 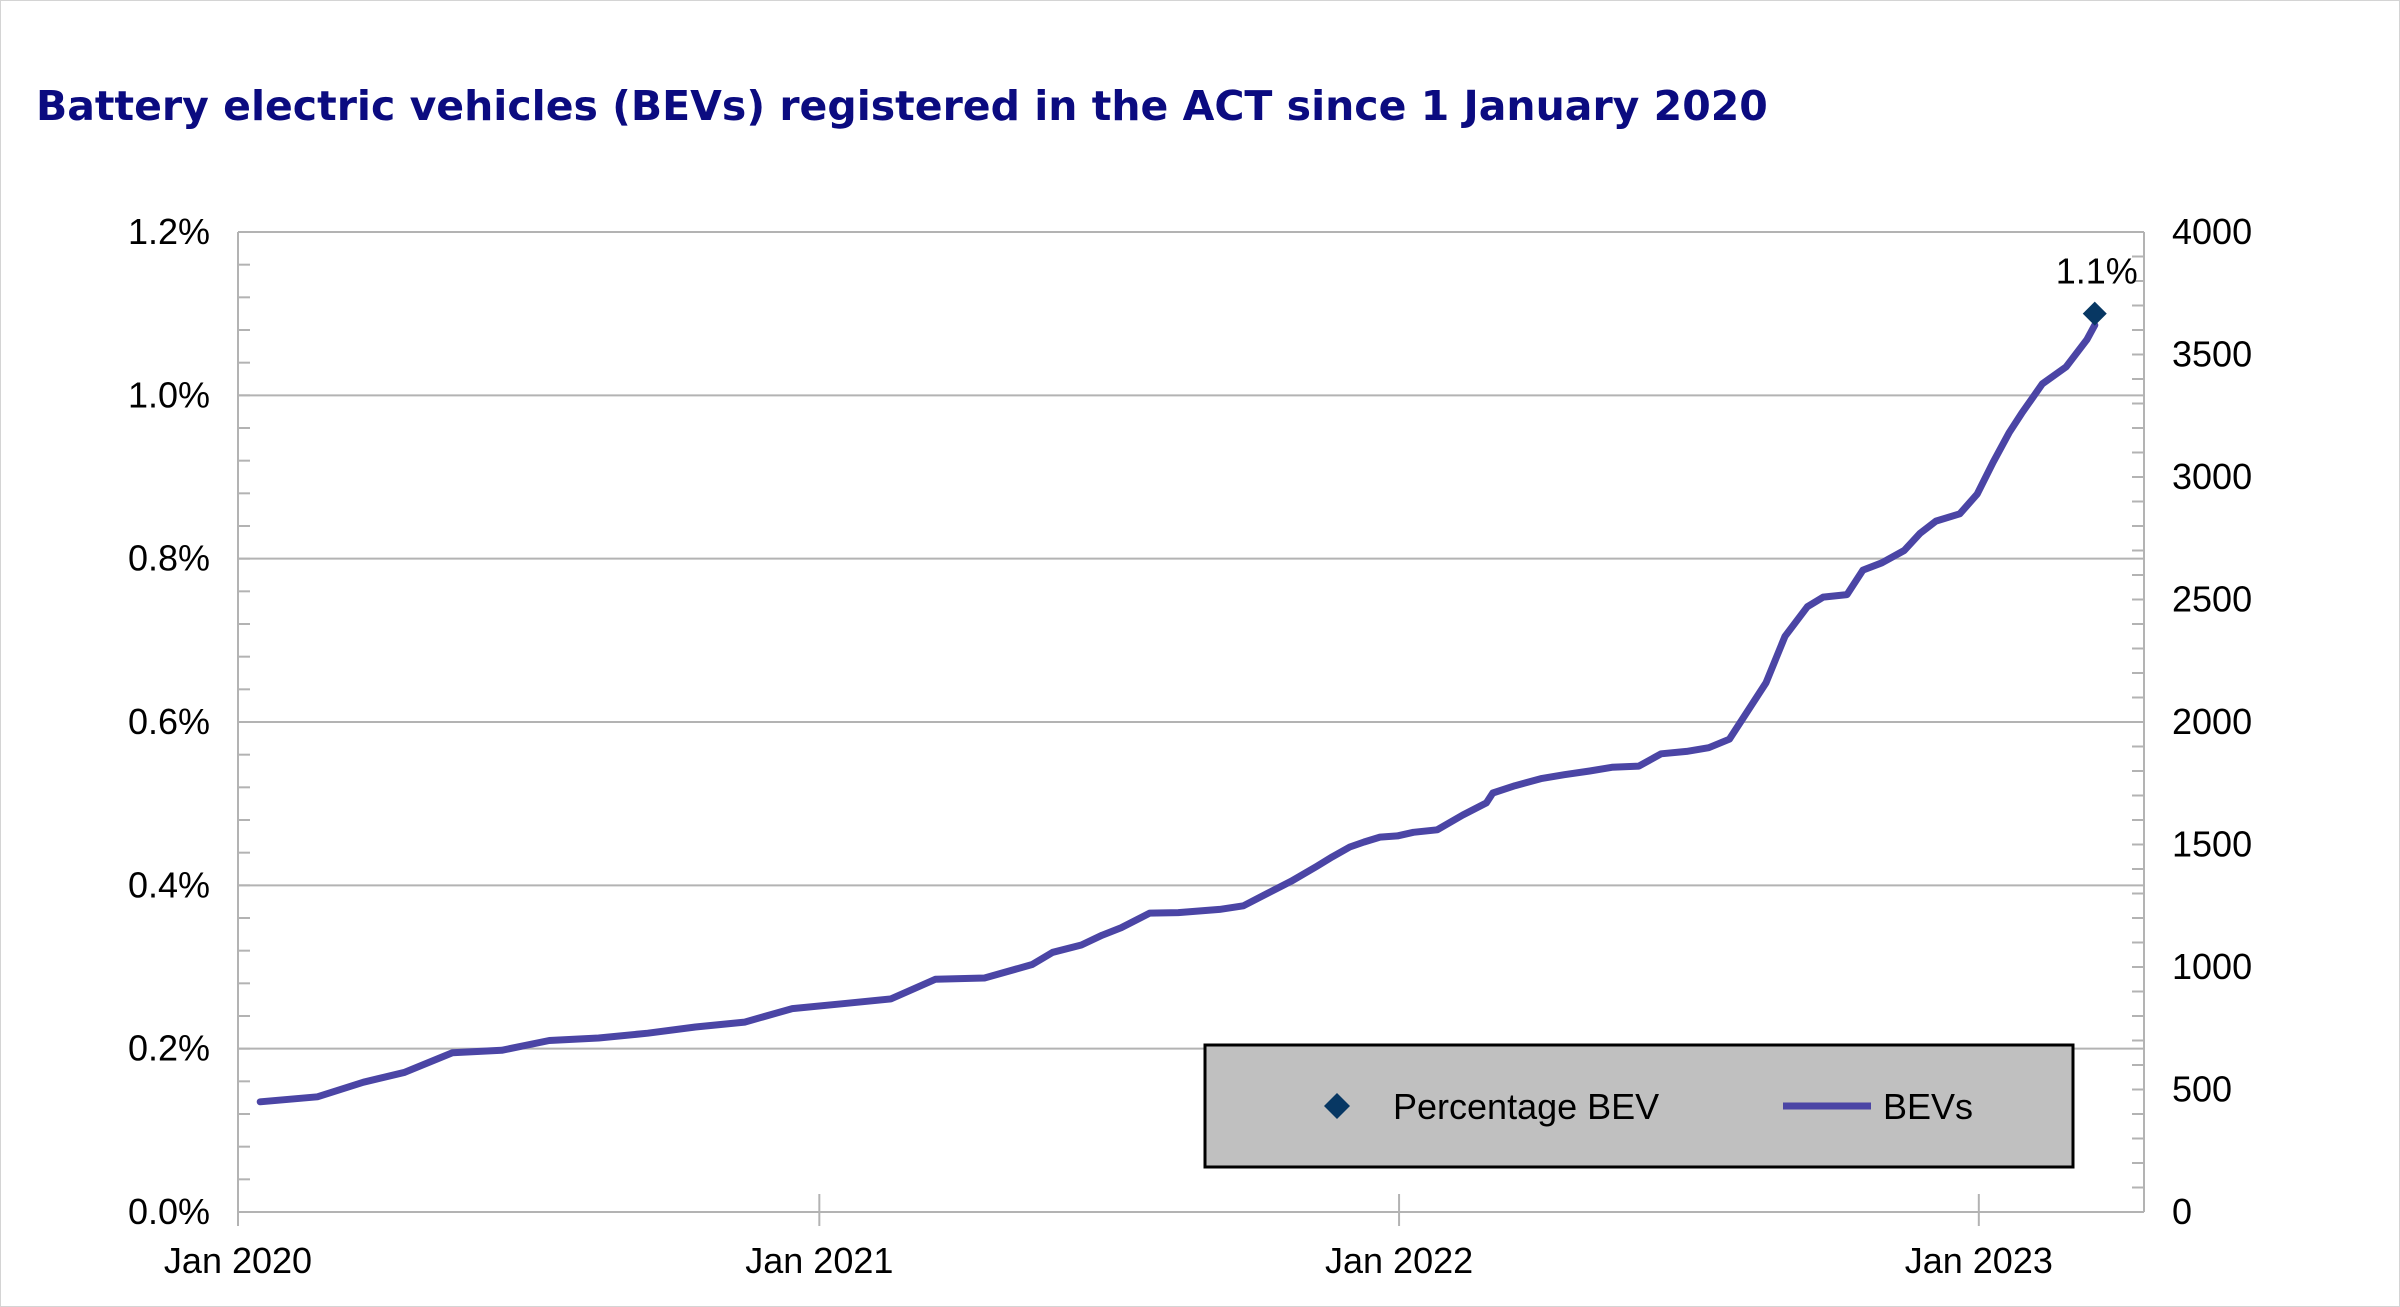 I want to click on percentage-bev-point, so click(x=2094, y=313).